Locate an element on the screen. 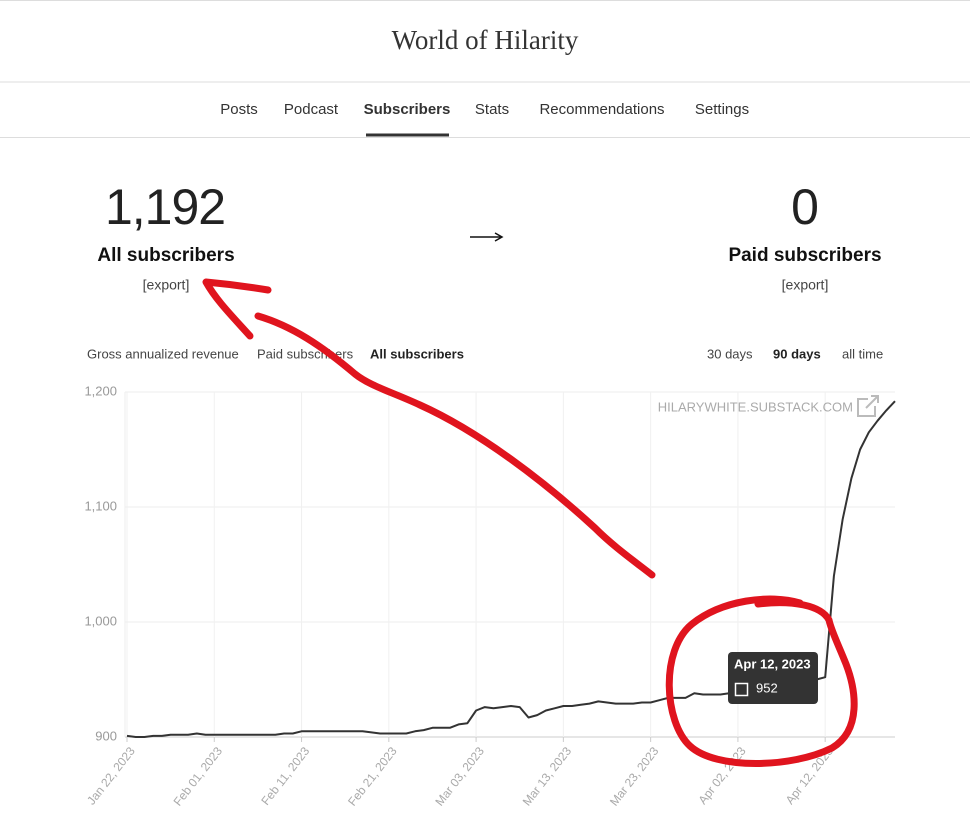 The image size is (970, 838). x-tick-label: Jan 22, 2023 is located at coordinates (111, 776).